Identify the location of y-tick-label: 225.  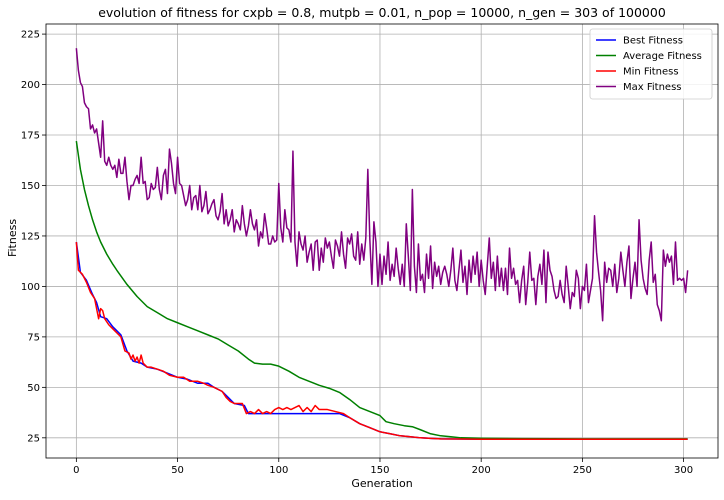
(30, 35).